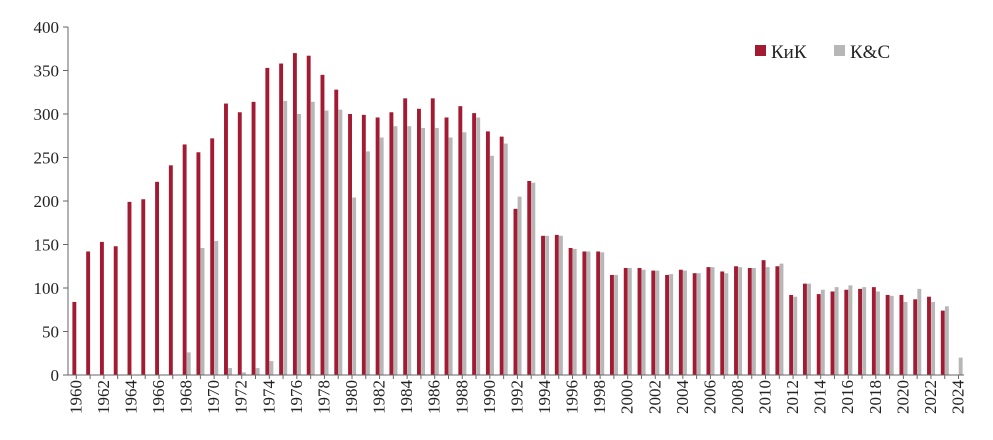 The image size is (993, 440). What do you see at coordinates (737, 397) in the screenshot?
I see `x-tick-label: 2008` at bounding box center [737, 397].